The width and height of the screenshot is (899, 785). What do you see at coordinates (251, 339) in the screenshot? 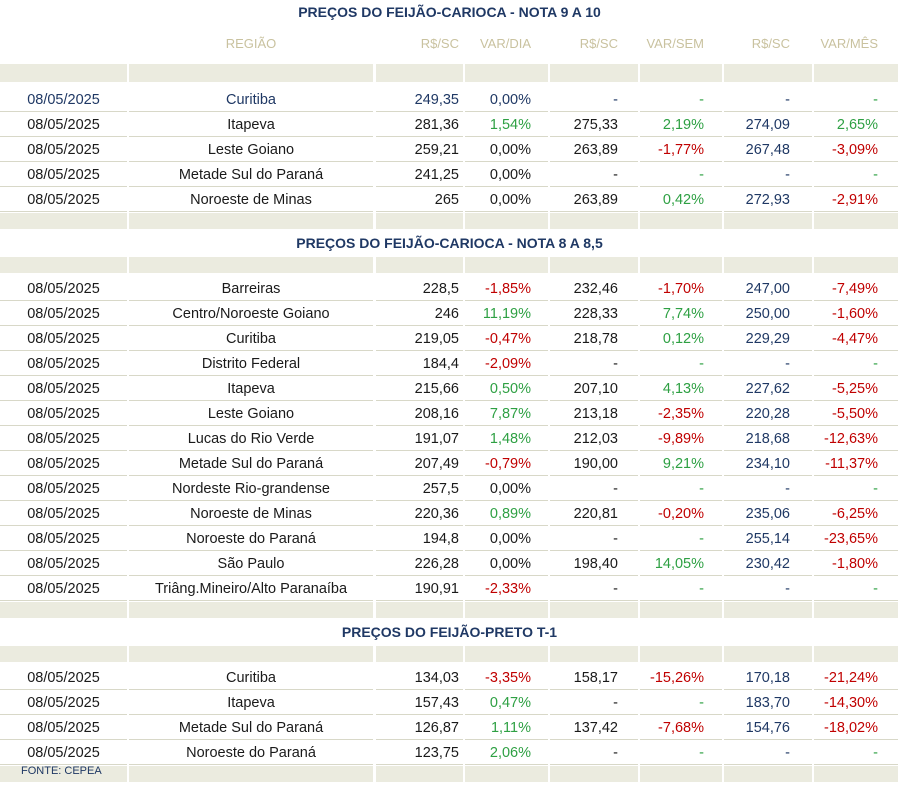
I see `region-cell: Curitiba` at bounding box center [251, 339].